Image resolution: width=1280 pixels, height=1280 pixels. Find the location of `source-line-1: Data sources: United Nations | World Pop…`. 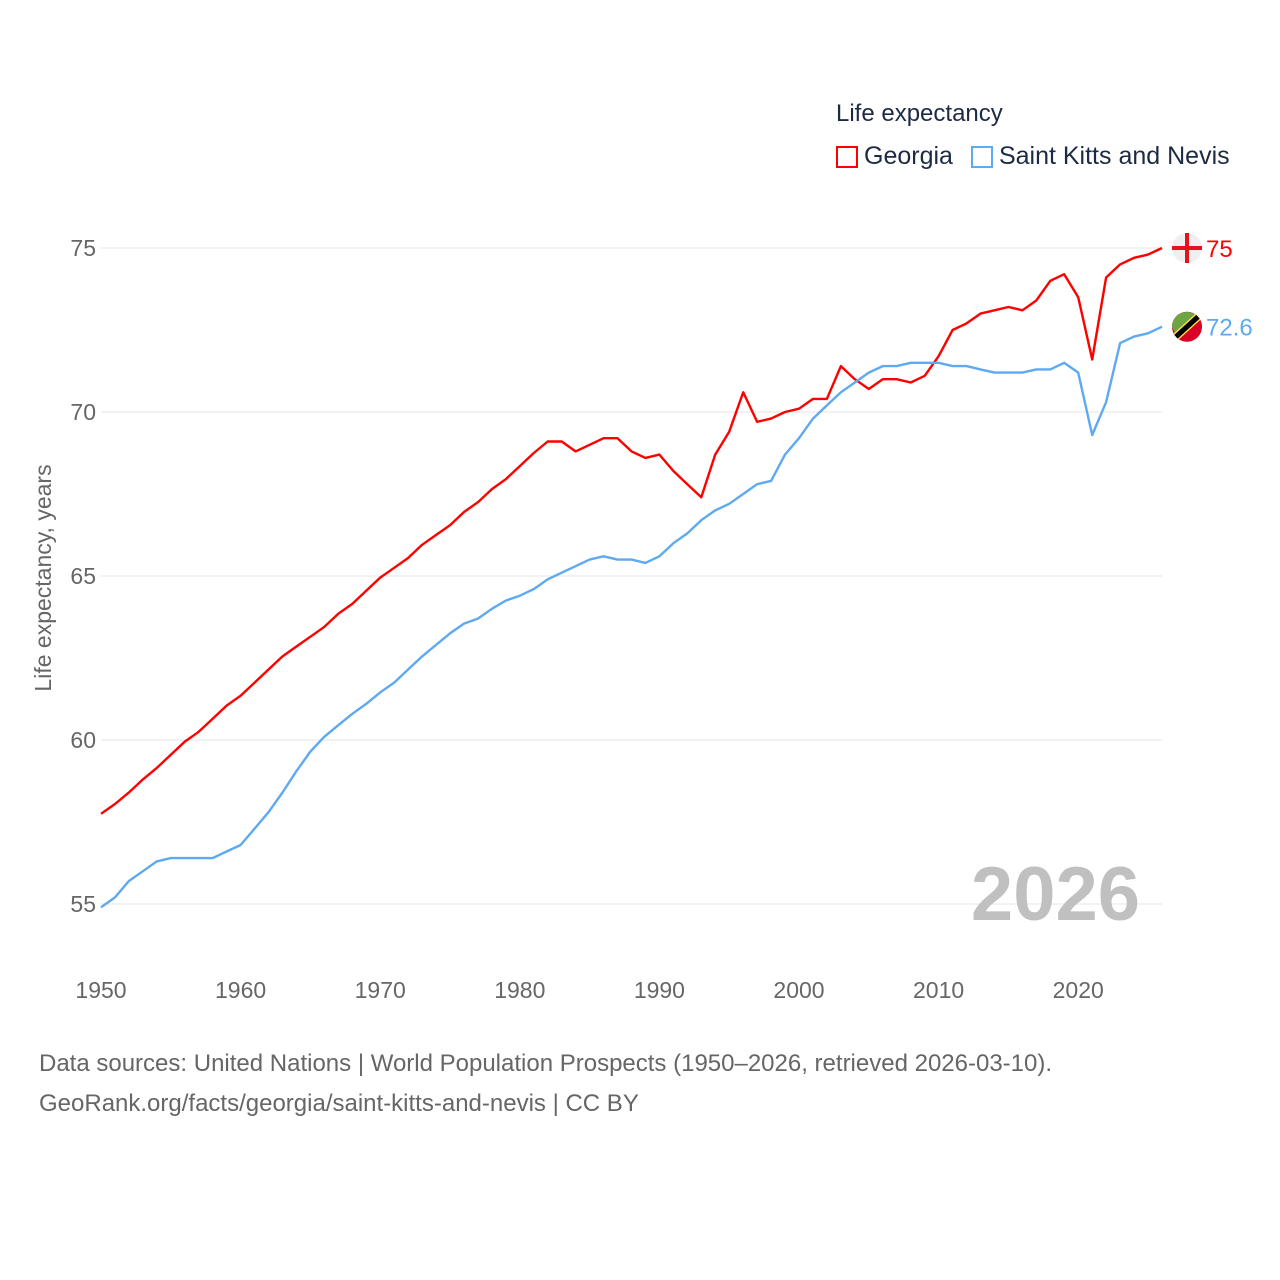

source-line-1: Data sources: United Nations | World Pop… is located at coordinates (546, 1063).